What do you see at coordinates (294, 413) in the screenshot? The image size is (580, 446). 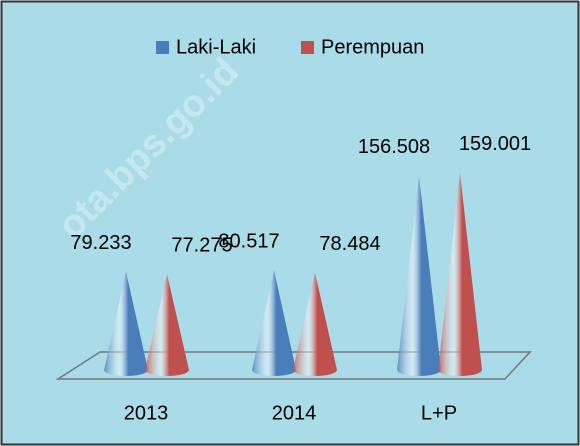 I see `x-tick-label: 2014` at bounding box center [294, 413].